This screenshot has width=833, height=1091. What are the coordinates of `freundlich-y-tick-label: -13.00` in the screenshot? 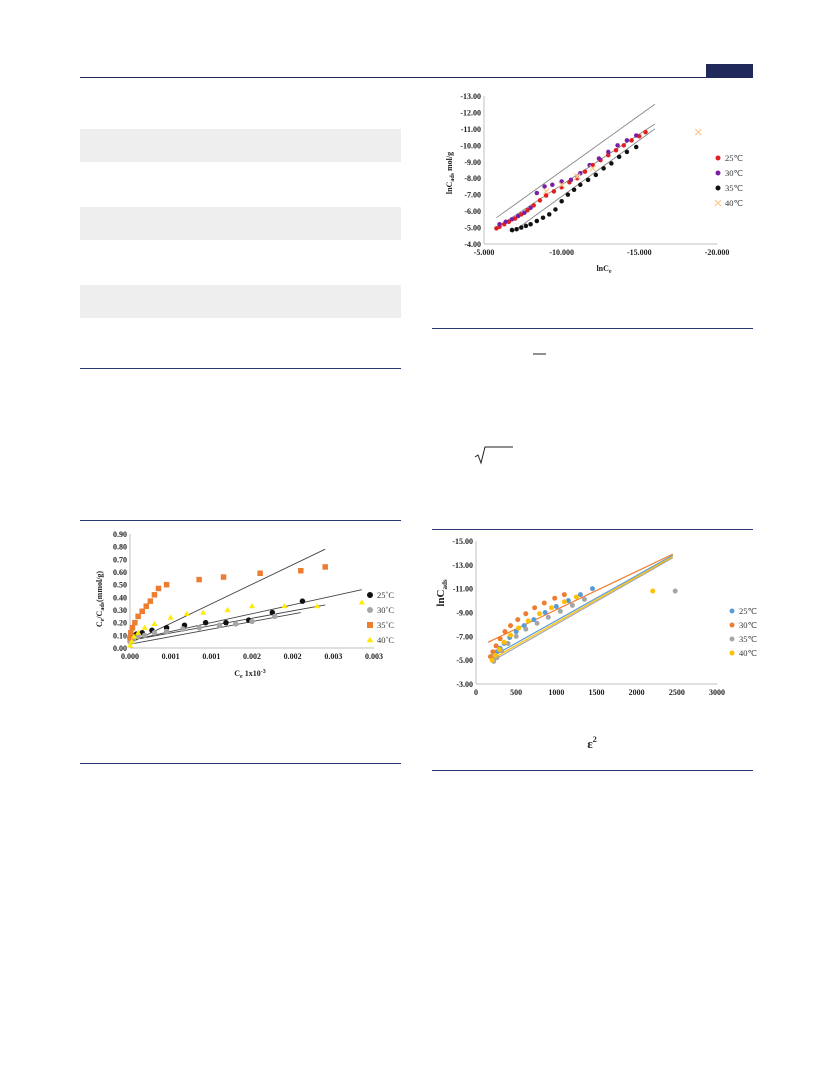 It's located at (470, 96).